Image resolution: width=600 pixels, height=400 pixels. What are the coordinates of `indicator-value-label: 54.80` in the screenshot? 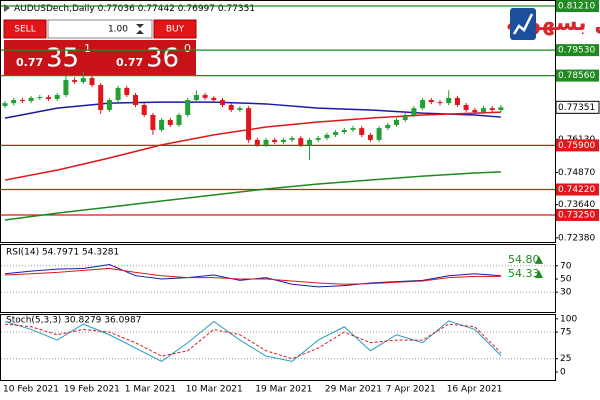 It's located at (524, 259).